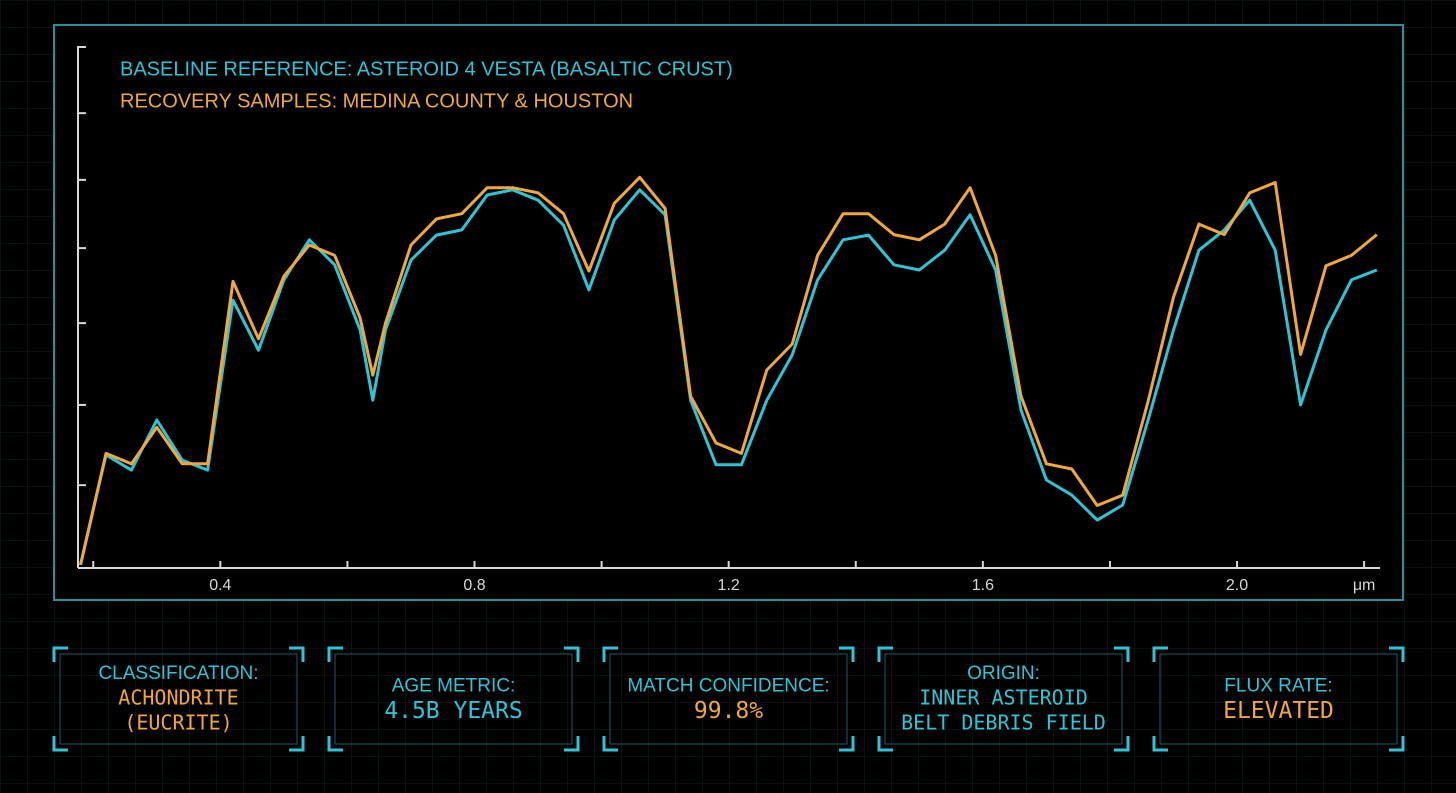 This screenshot has width=1456, height=793. What do you see at coordinates (983, 585) in the screenshot?
I see `x-tick-label: 1.6` at bounding box center [983, 585].